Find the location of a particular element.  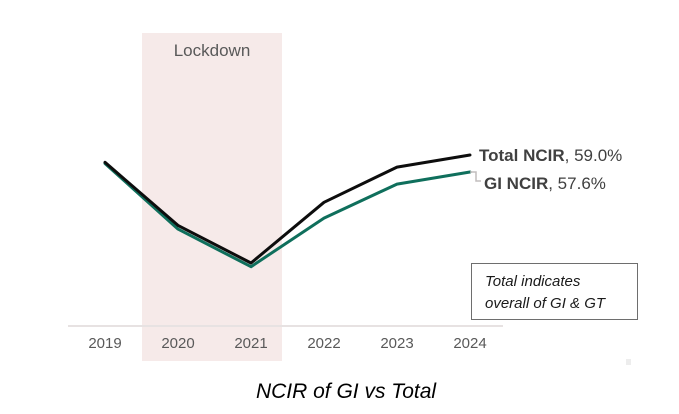

note-line-1: Total indicates is located at coordinates (533, 281).